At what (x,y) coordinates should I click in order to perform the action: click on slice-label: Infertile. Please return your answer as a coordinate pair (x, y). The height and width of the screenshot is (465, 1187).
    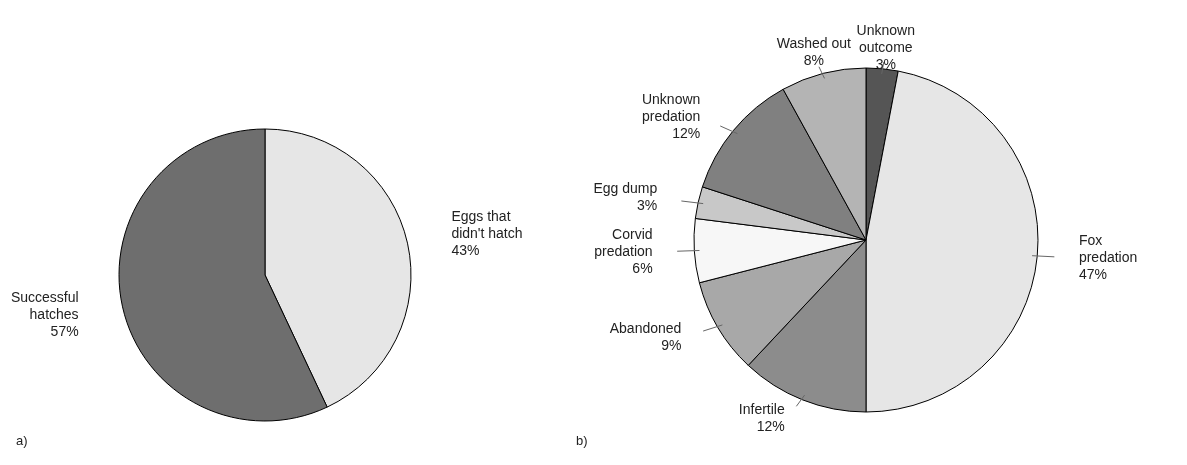
    Looking at the image, I should click on (761, 409).